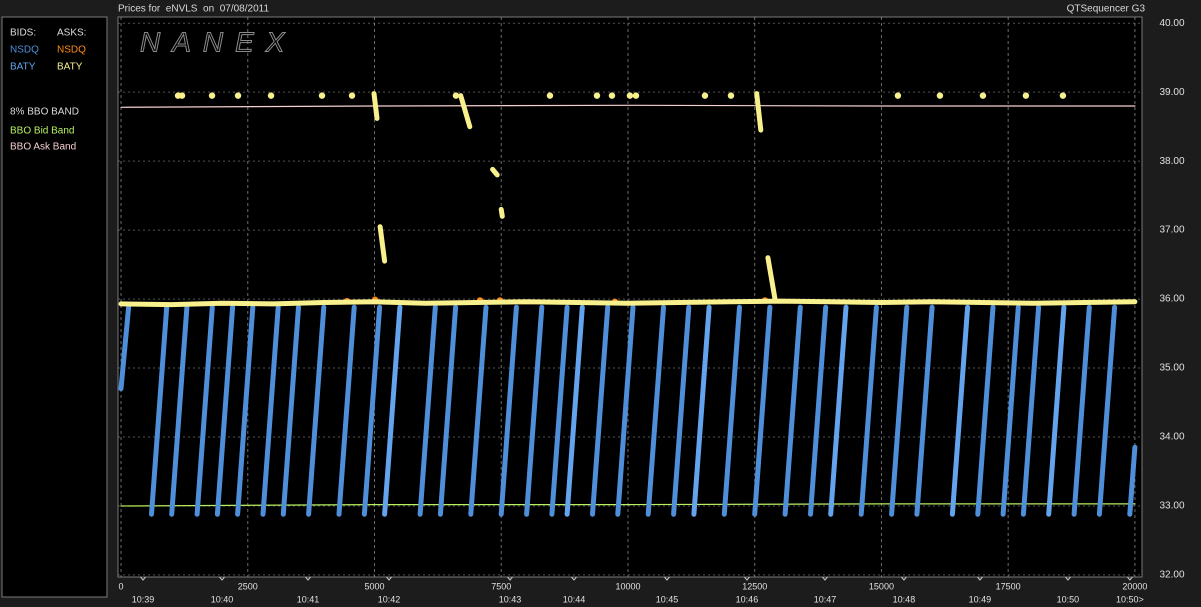  What do you see at coordinates (825, 599) in the screenshot?
I see `time-tick-label: 10:47` at bounding box center [825, 599].